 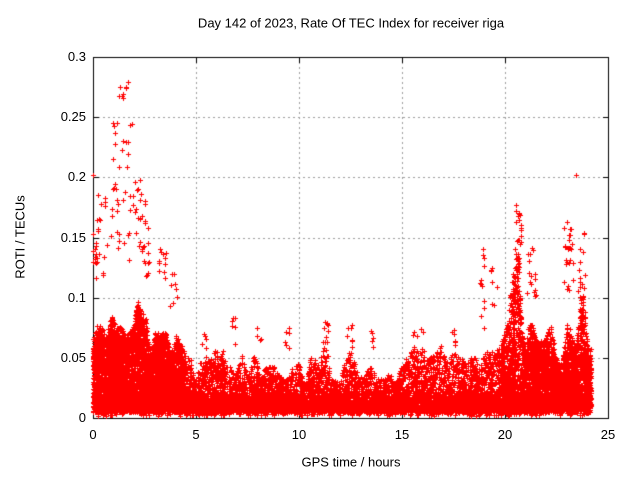 I want to click on y-tick-label: 0.05, so click(x=73, y=357).